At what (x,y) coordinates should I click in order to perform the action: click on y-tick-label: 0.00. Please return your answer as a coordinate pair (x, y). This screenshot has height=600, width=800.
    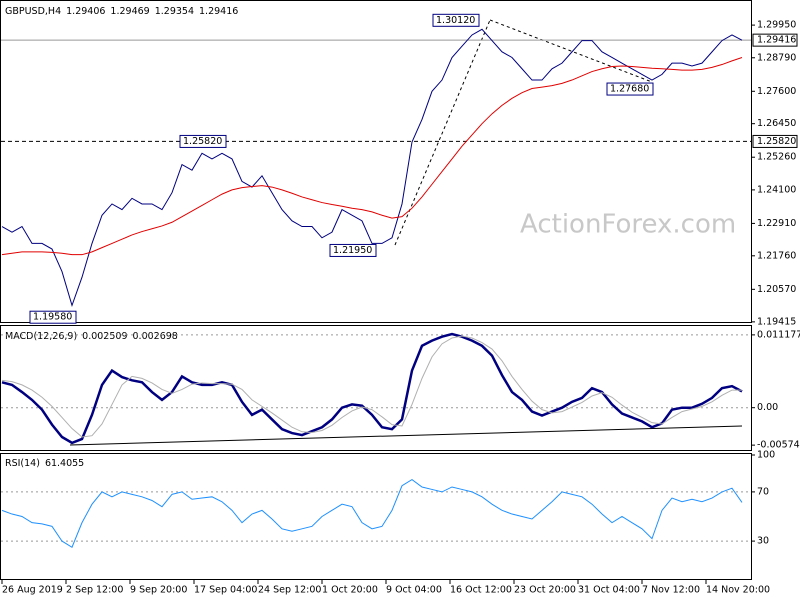
    Looking at the image, I should click on (767, 407).